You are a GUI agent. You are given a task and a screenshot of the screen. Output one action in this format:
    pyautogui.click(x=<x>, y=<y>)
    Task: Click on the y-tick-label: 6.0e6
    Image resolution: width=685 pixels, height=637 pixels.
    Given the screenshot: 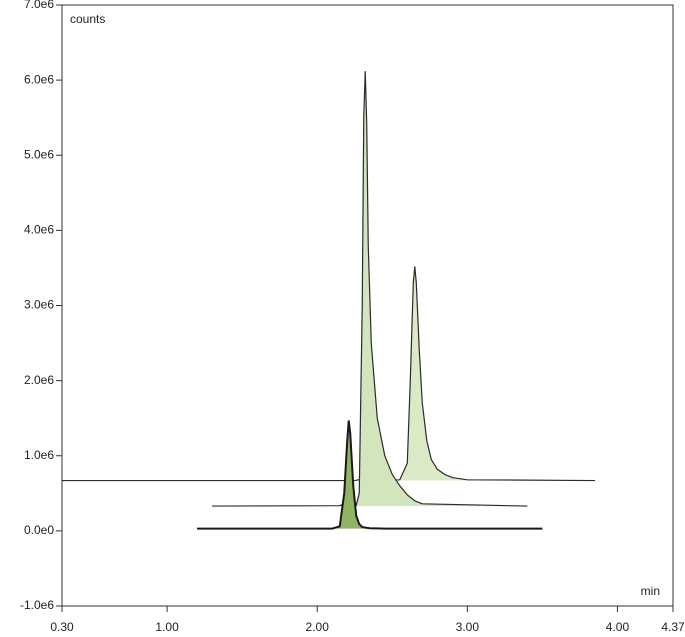 What is the action you would take?
    pyautogui.click(x=39, y=79)
    